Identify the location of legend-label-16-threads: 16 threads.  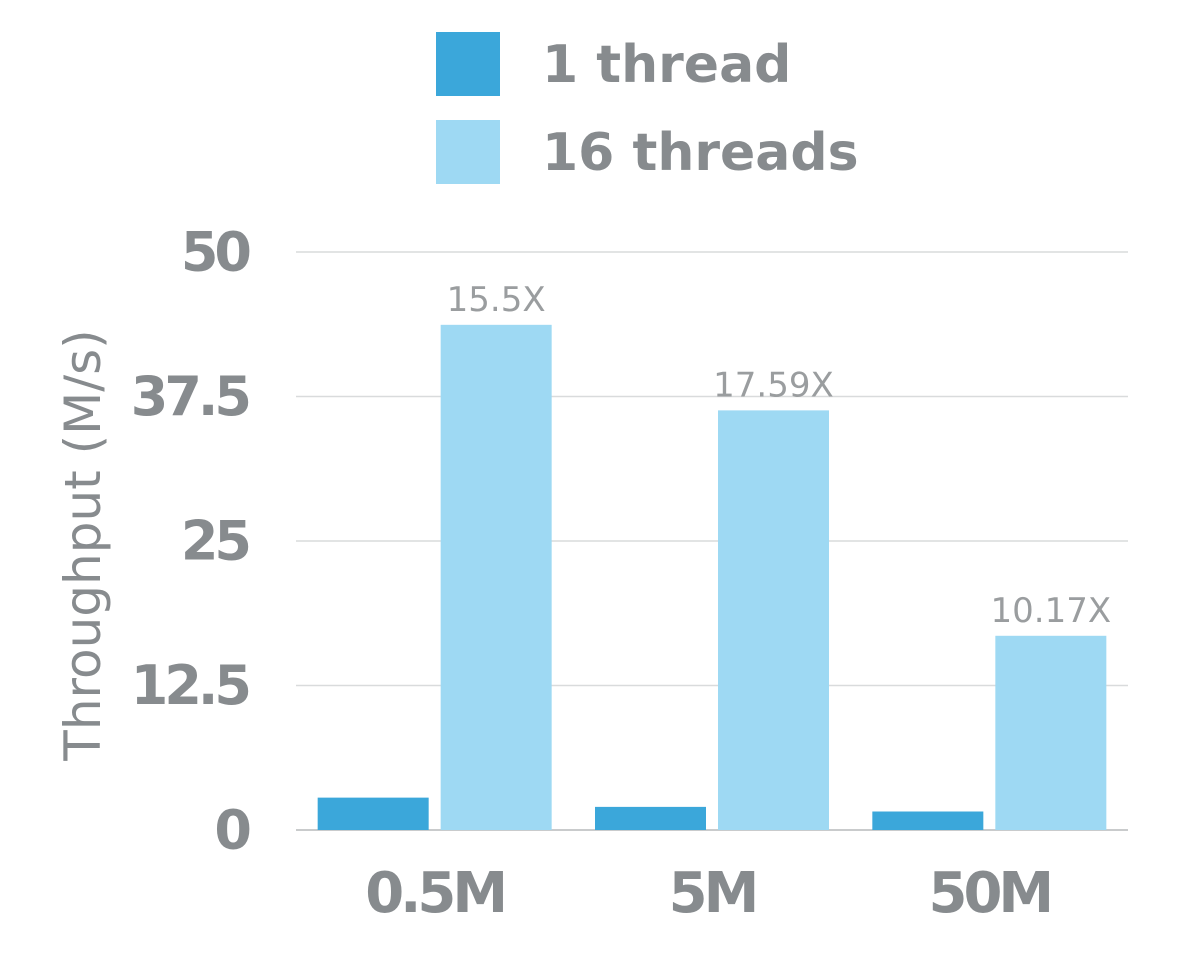
(700, 153).